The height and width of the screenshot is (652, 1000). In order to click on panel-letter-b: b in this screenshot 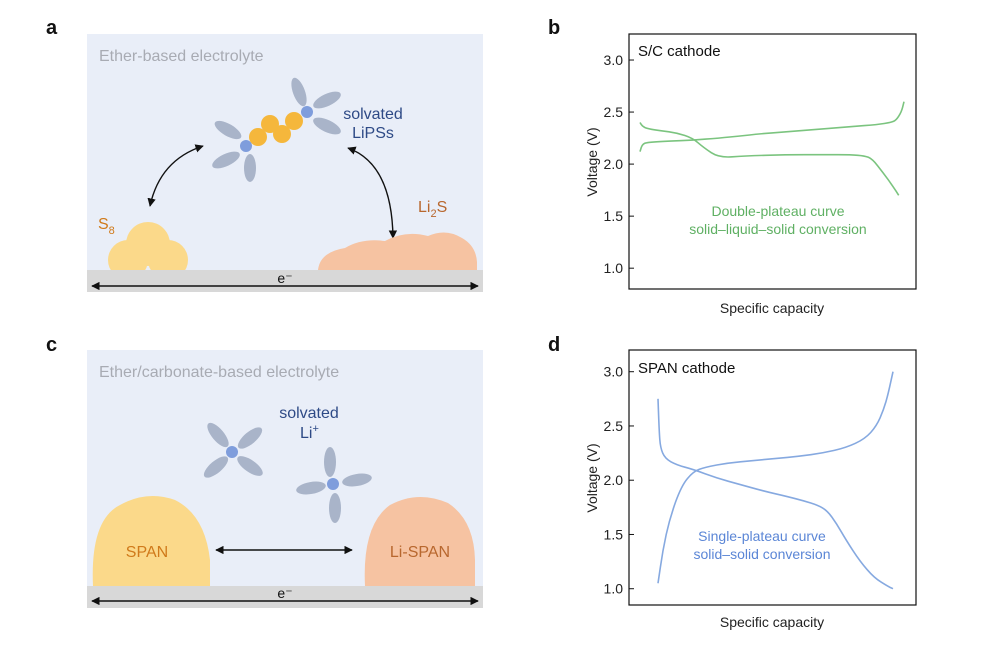, I will do `click(554, 28)`.